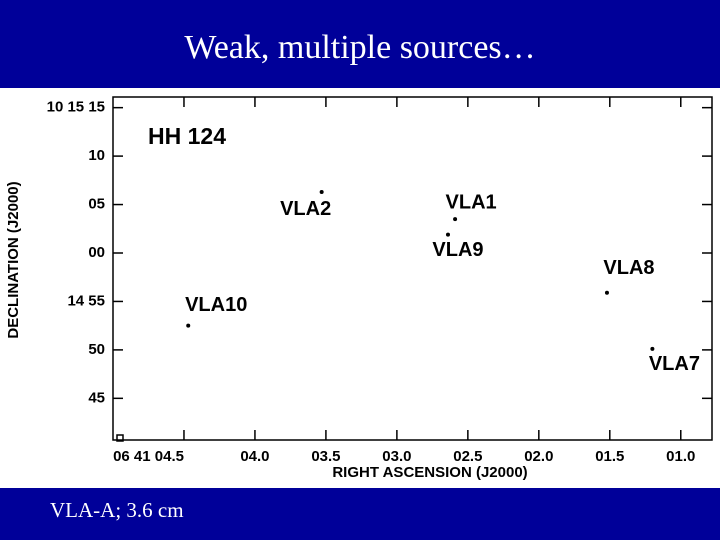 The width and height of the screenshot is (720, 540). I want to click on source-label: VLA2, so click(305, 209).